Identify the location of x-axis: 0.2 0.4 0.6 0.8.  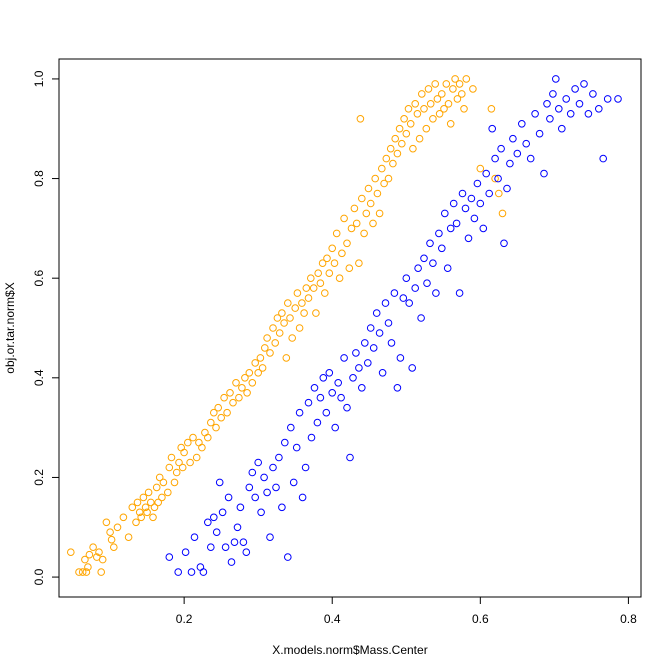
(406, 611).